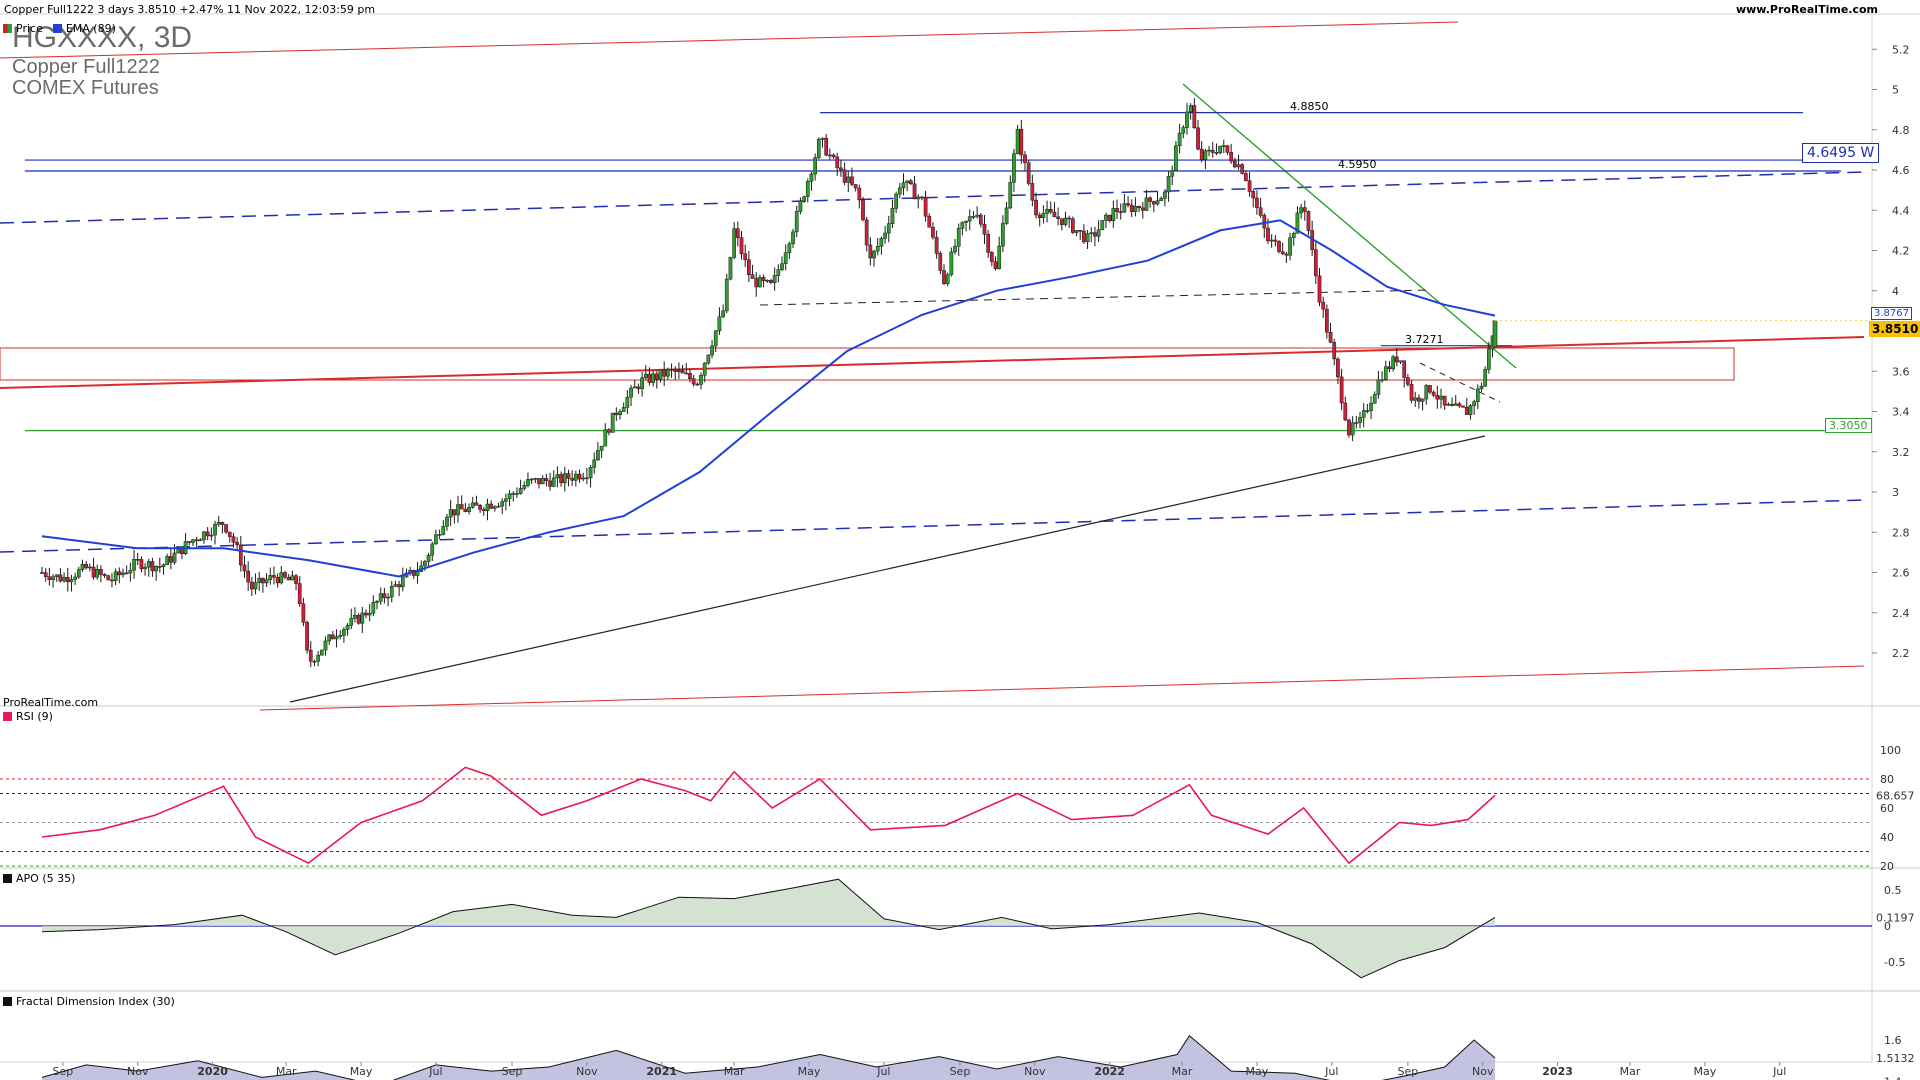 The image size is (1920, 1080). I want to click on site-url: www.ProRealTime.com, so click(1806, 9).